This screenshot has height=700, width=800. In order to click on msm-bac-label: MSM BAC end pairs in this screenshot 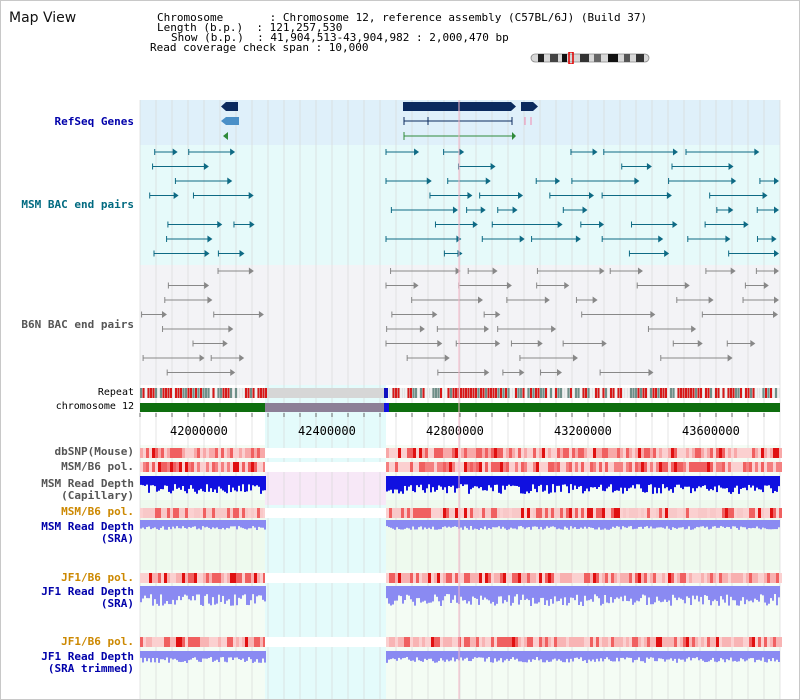, I will do `click(77, 204)`.